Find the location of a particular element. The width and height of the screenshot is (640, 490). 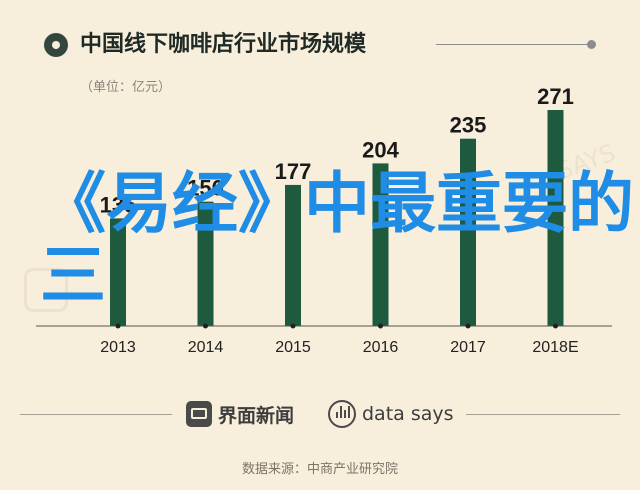

brand-datasays: data says is located at coordinates (391, 414).